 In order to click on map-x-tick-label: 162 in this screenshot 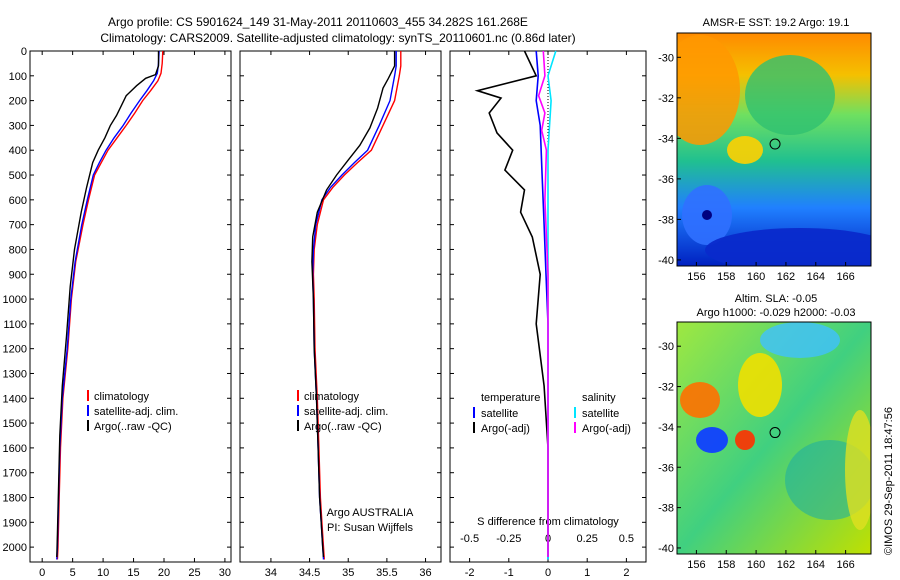, I will do `click(786, 277)`.